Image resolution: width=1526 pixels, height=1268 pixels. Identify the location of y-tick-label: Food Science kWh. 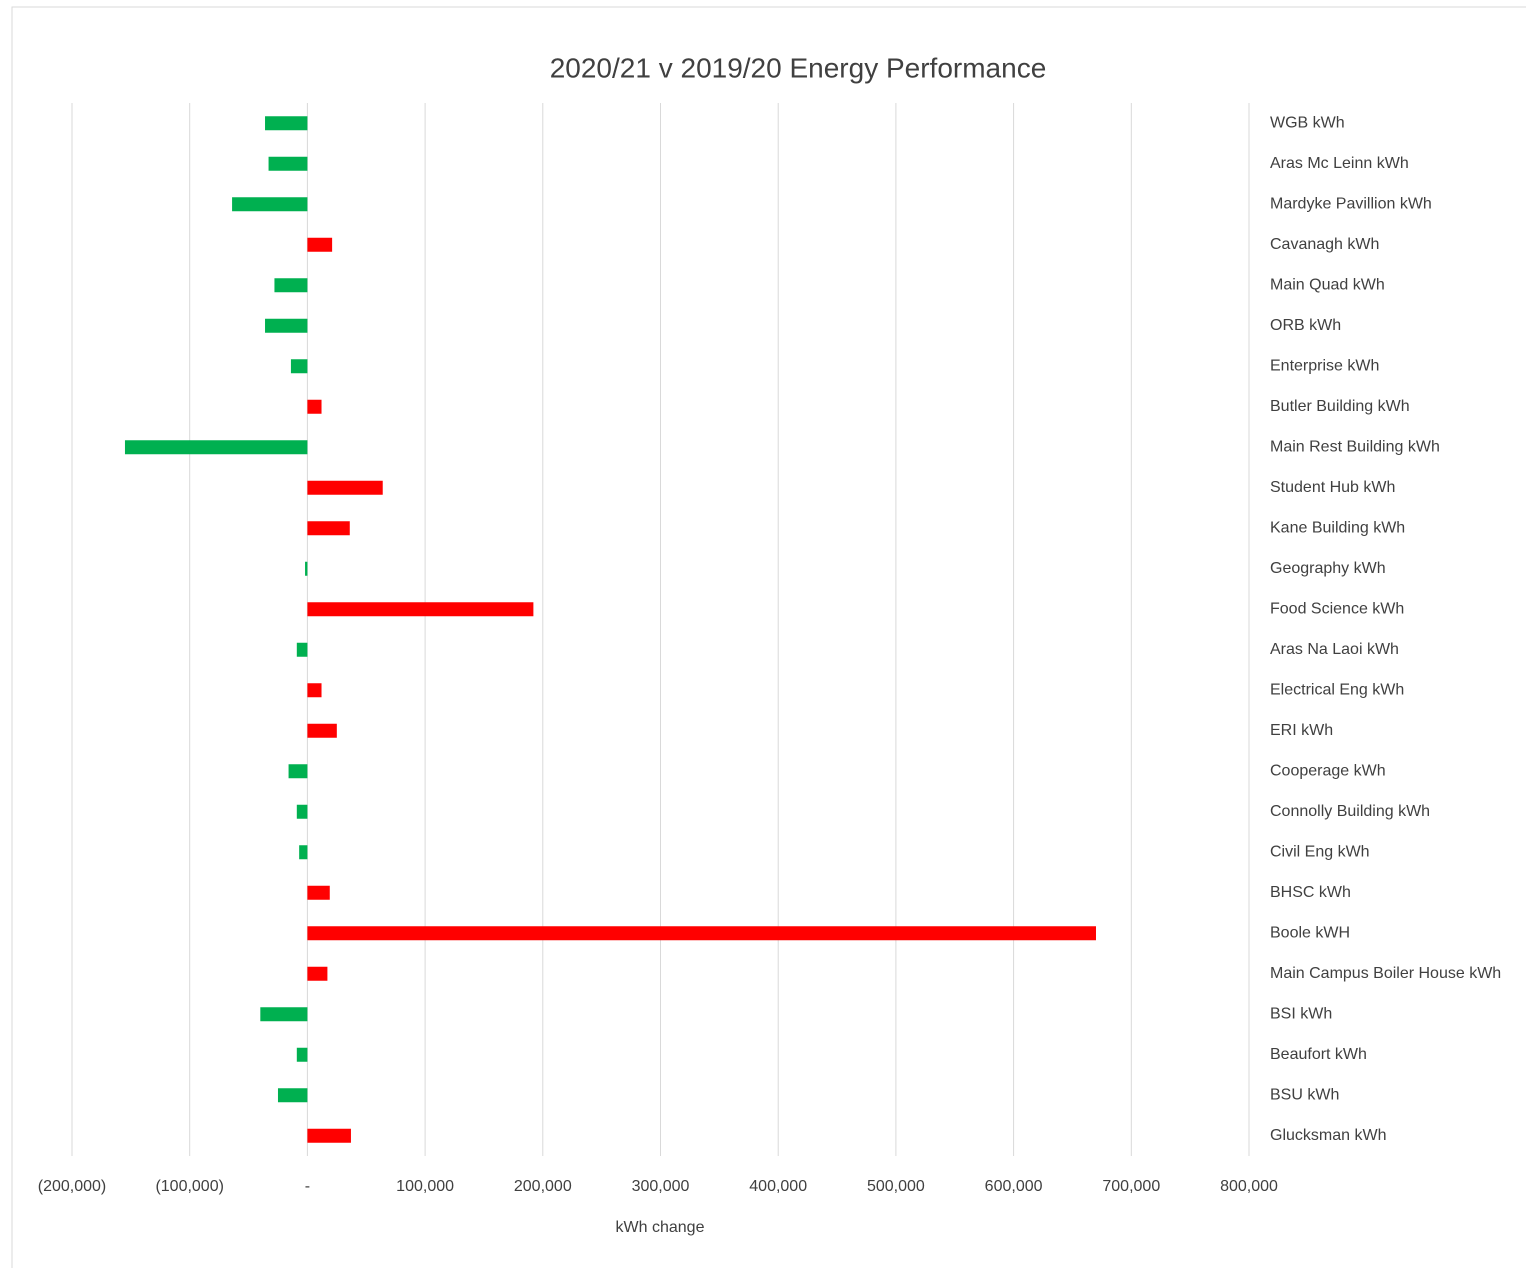
(1337, 608).